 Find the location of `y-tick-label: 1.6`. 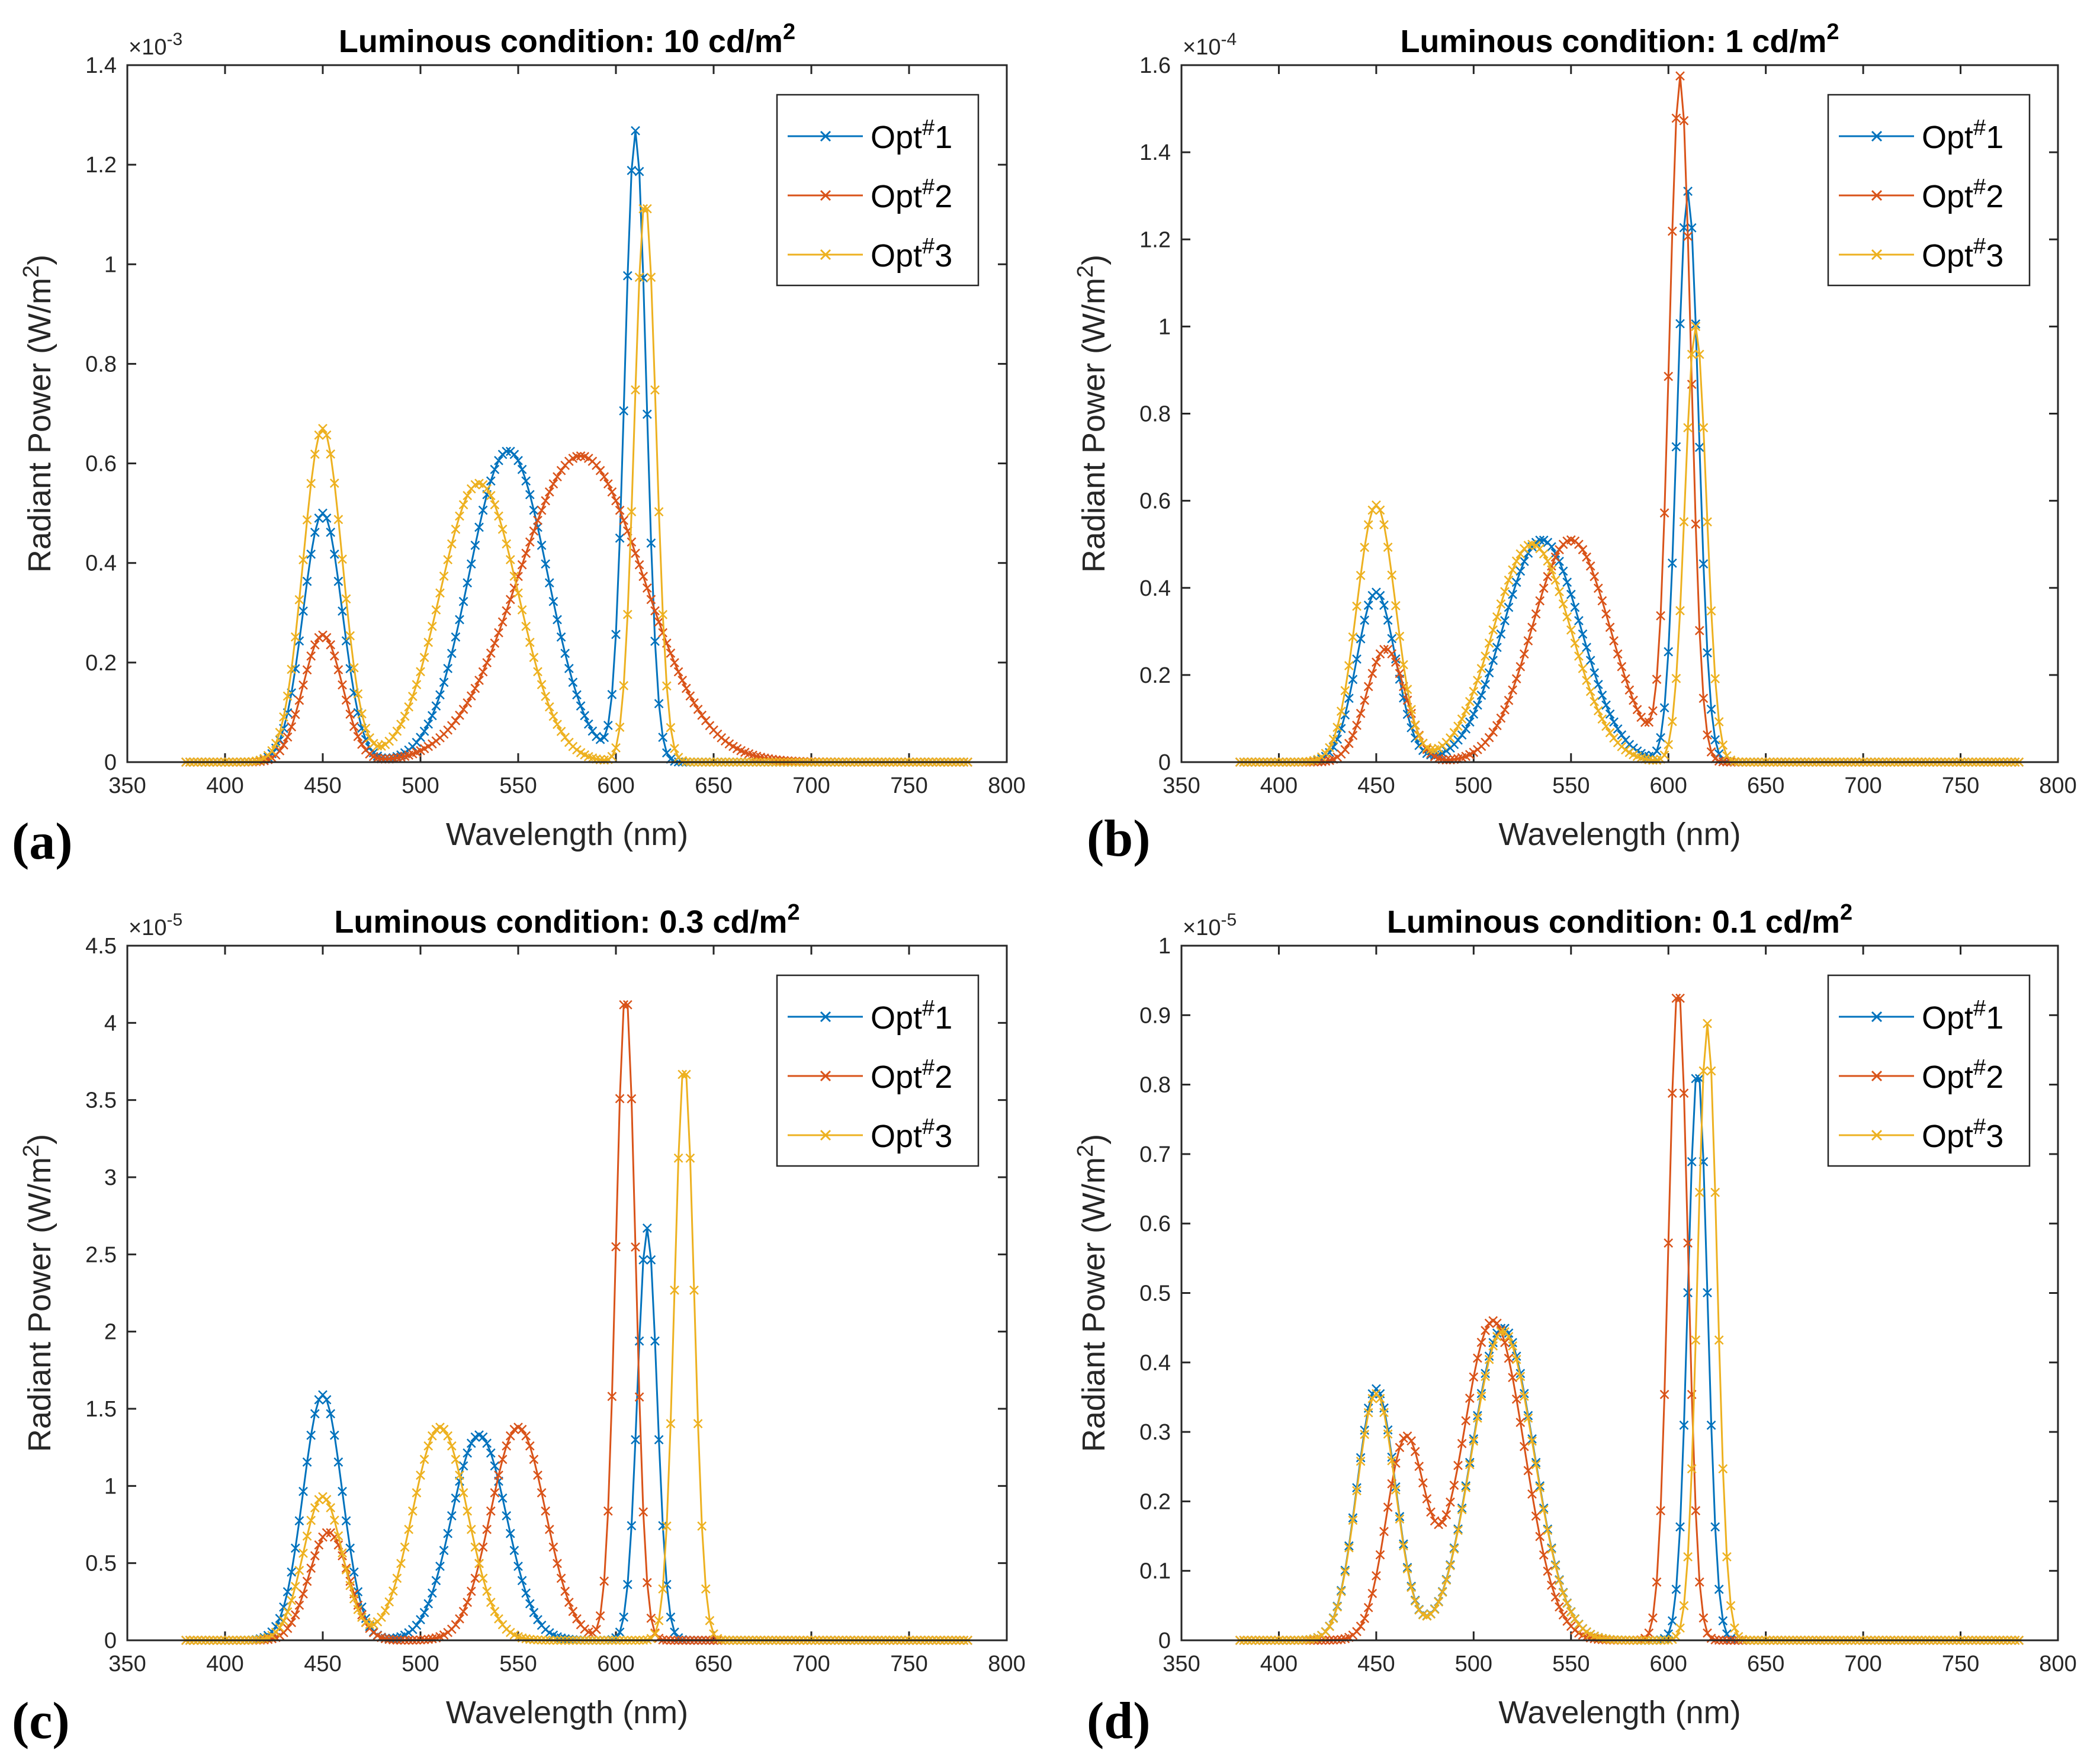

y-tick-label: 1.6 is located at coordinates (1155, 65).